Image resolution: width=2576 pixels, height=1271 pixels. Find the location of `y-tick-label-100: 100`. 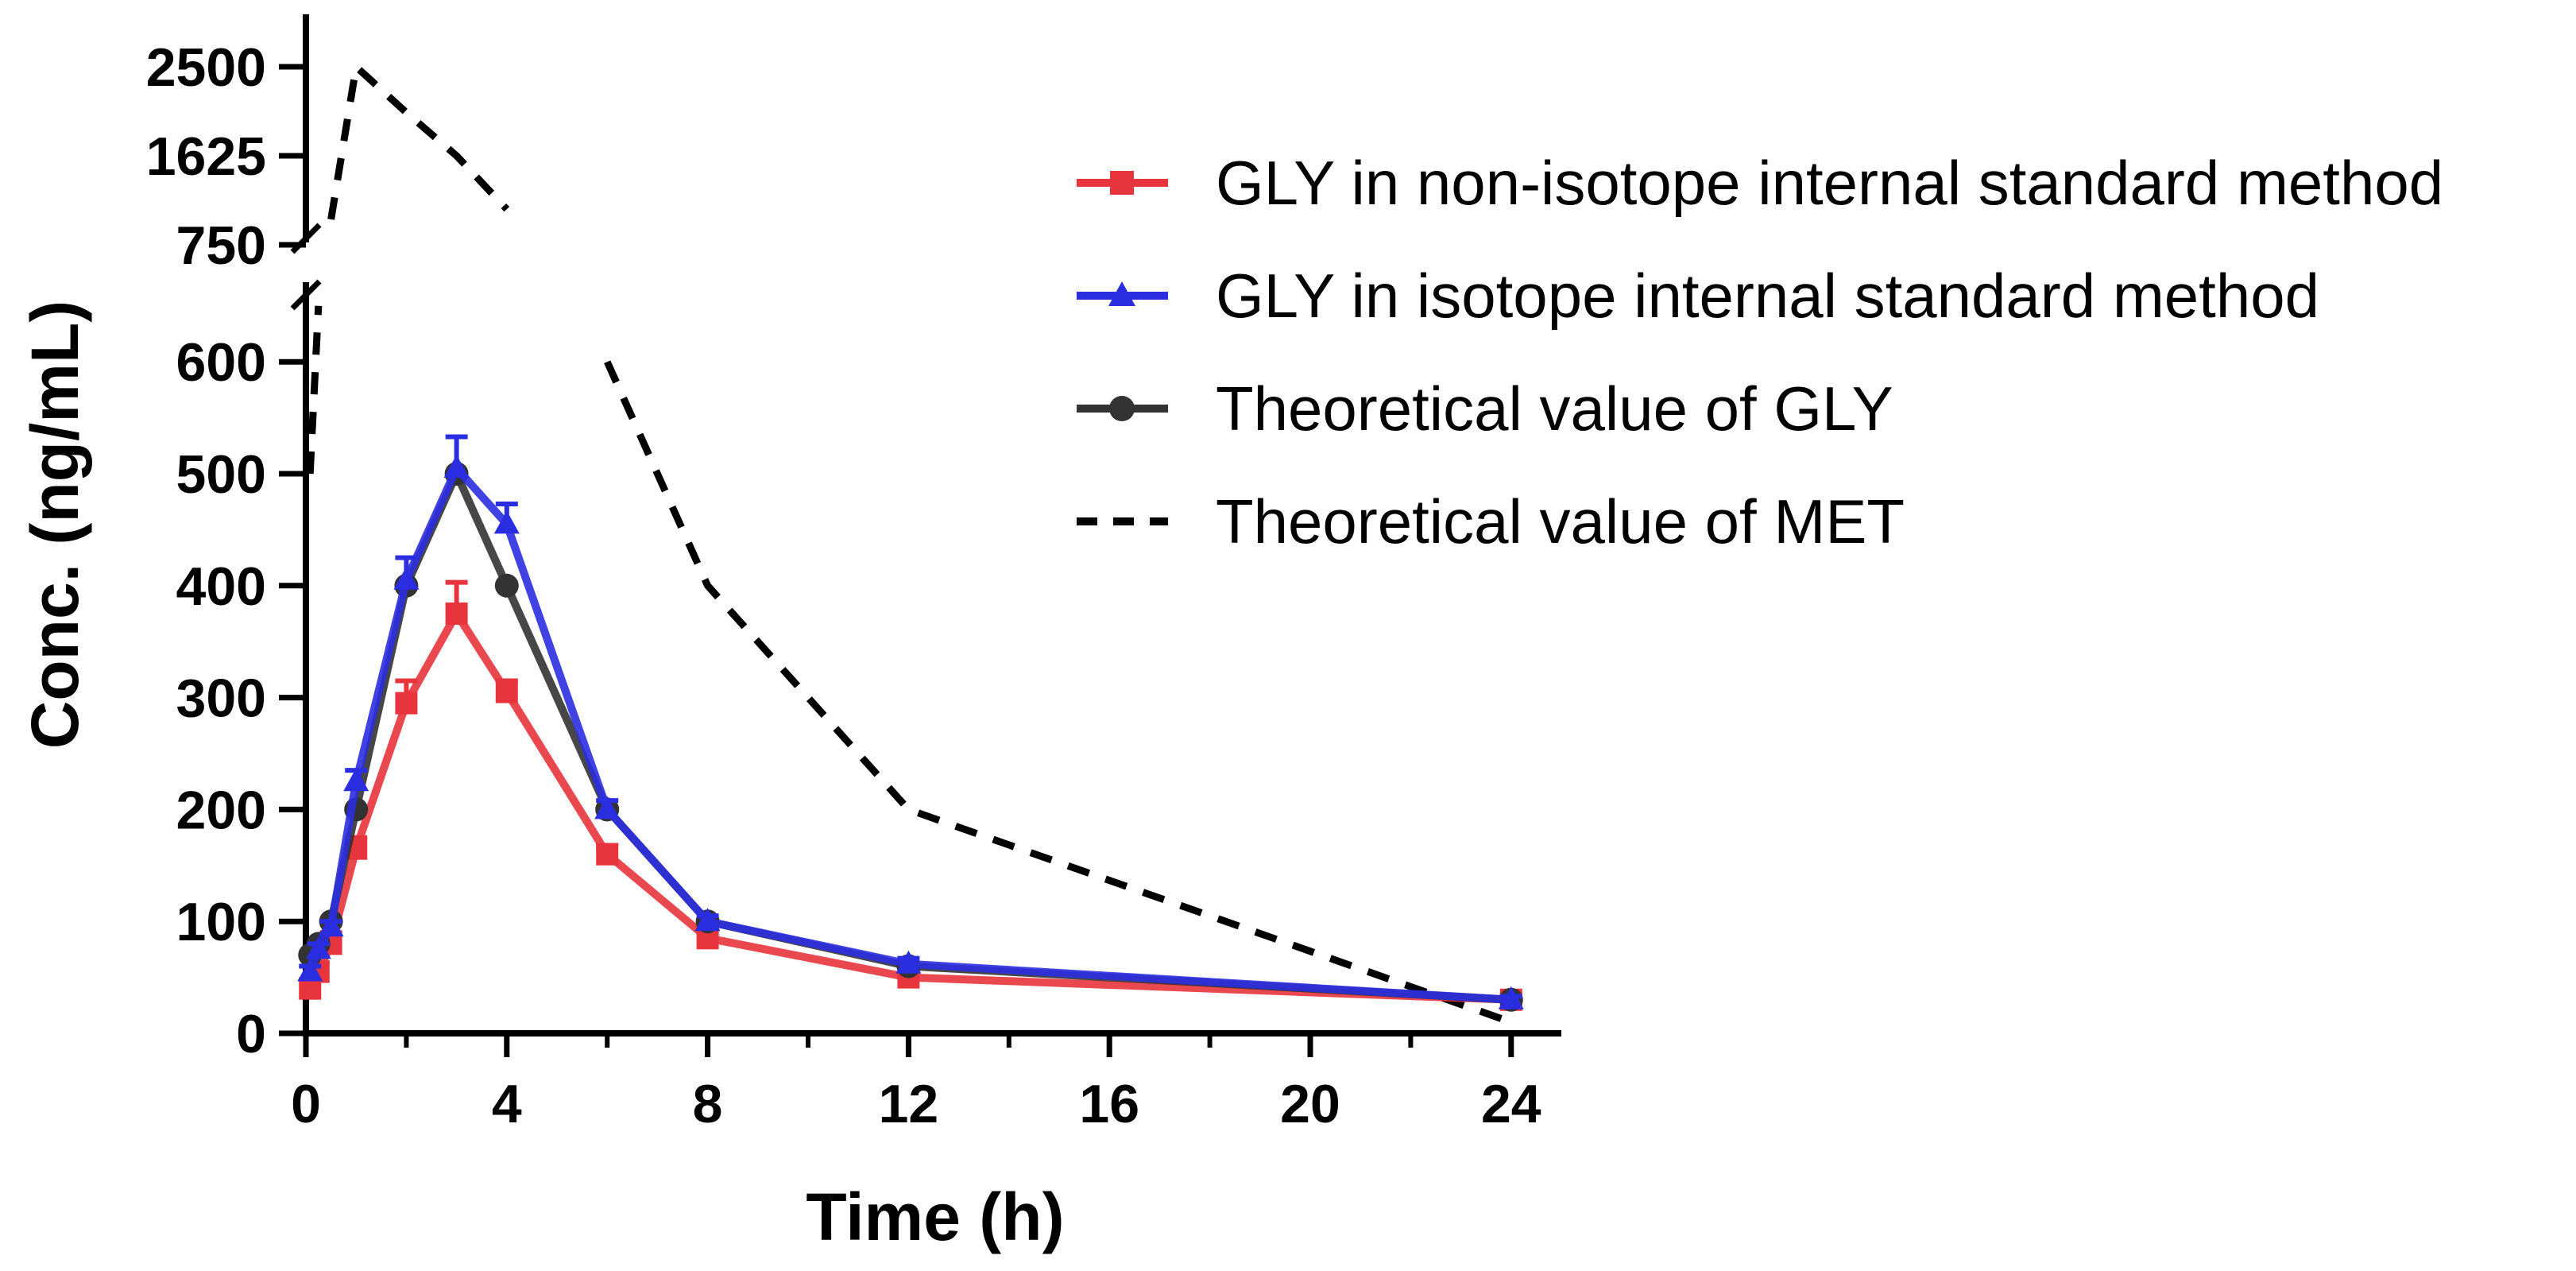

y-tick-label-100: 100 is located at coordinates (221, 922).